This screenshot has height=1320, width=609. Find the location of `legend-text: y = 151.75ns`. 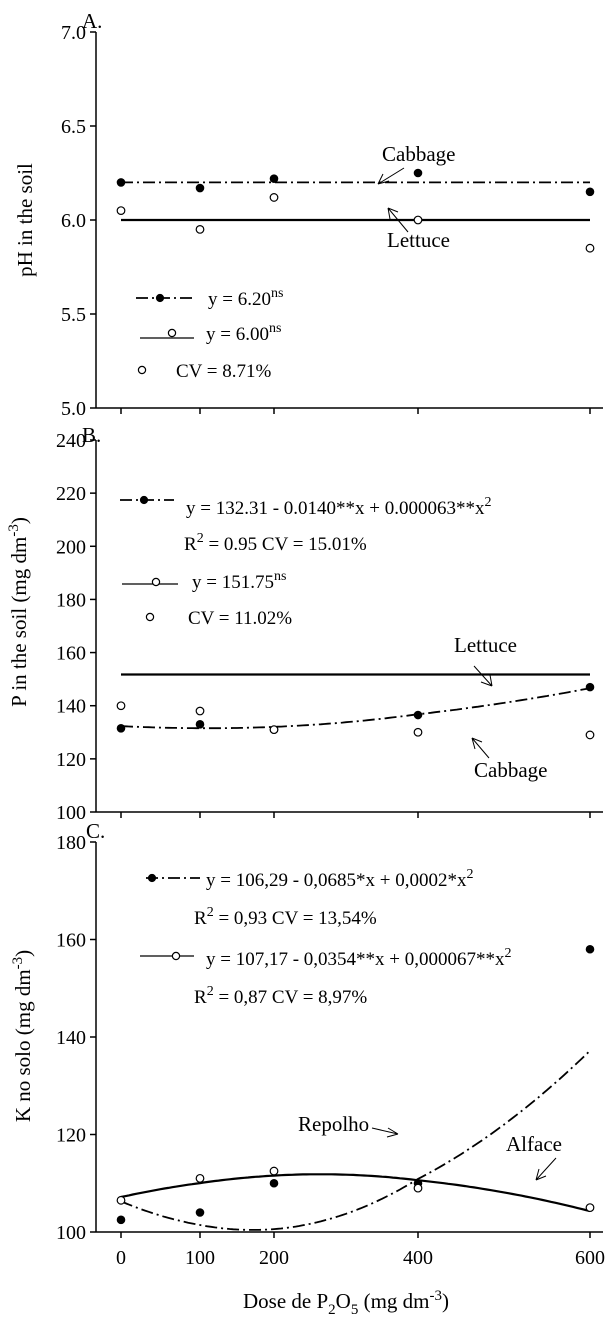

legend-text: y = 151.75ns is located at coordinates (239, 581).